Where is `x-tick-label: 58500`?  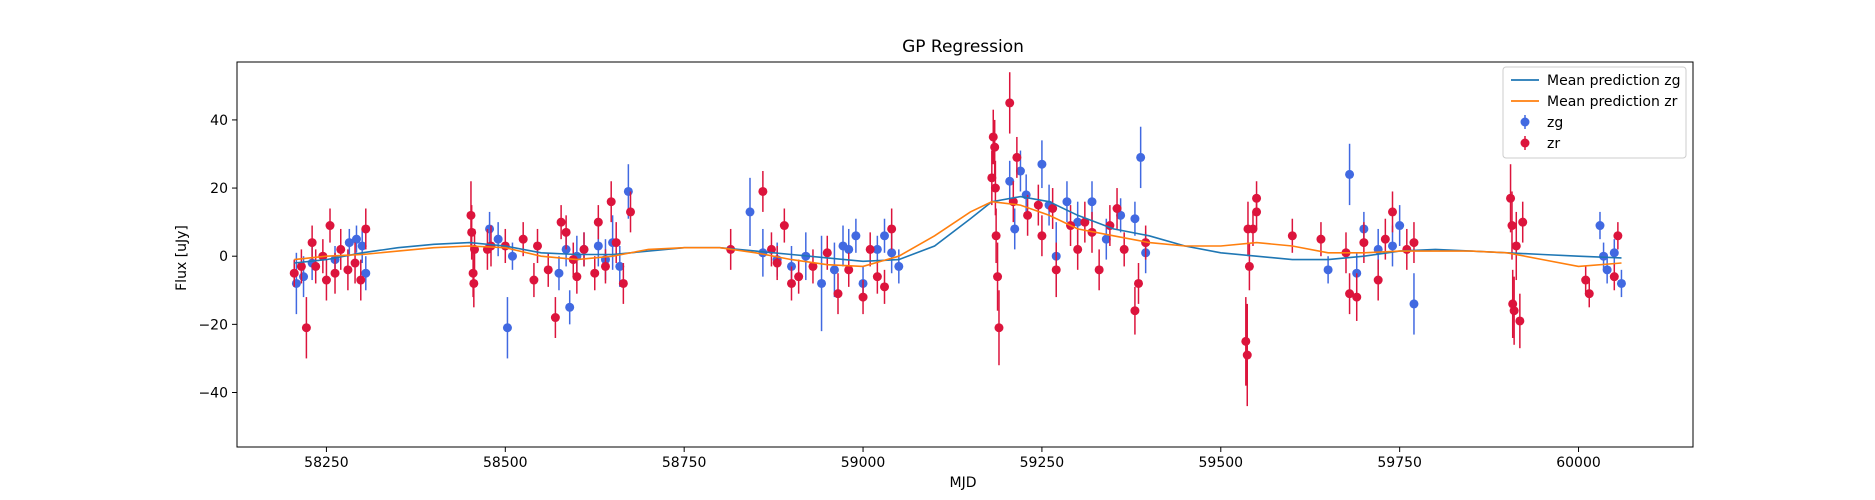 x-tick-label: 58500 is located at coordinates (505, 463).